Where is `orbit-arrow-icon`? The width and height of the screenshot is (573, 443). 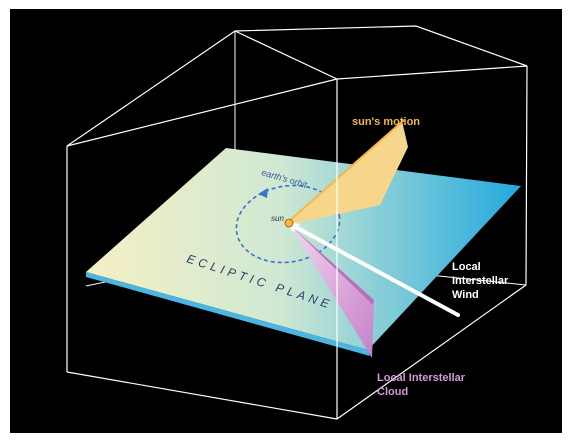
orbit-arrow-icon is located at coordinates (263, 193).